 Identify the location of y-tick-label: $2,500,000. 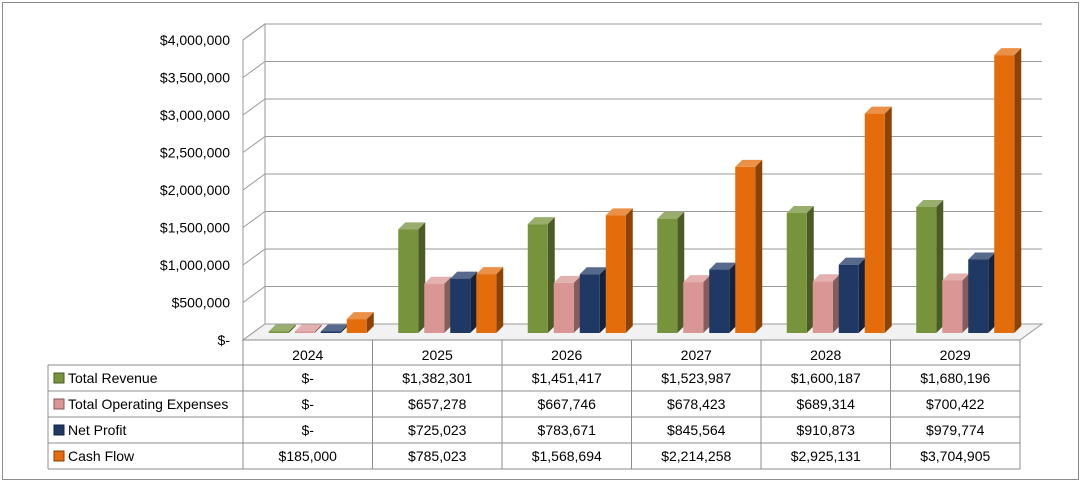
(195, 153).